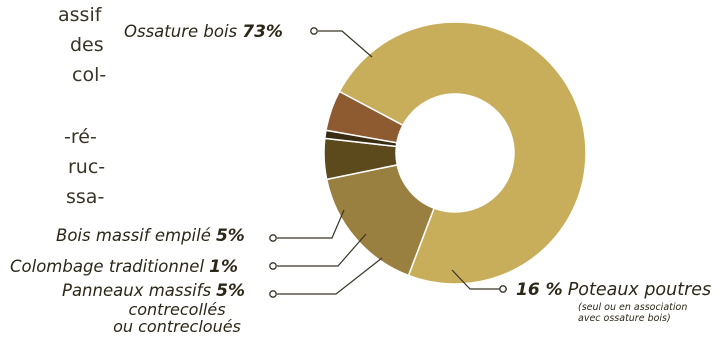 This screenshot has height=361, width=721. I want to click on slice-label-name: Ossature bois, so click(181, 31).